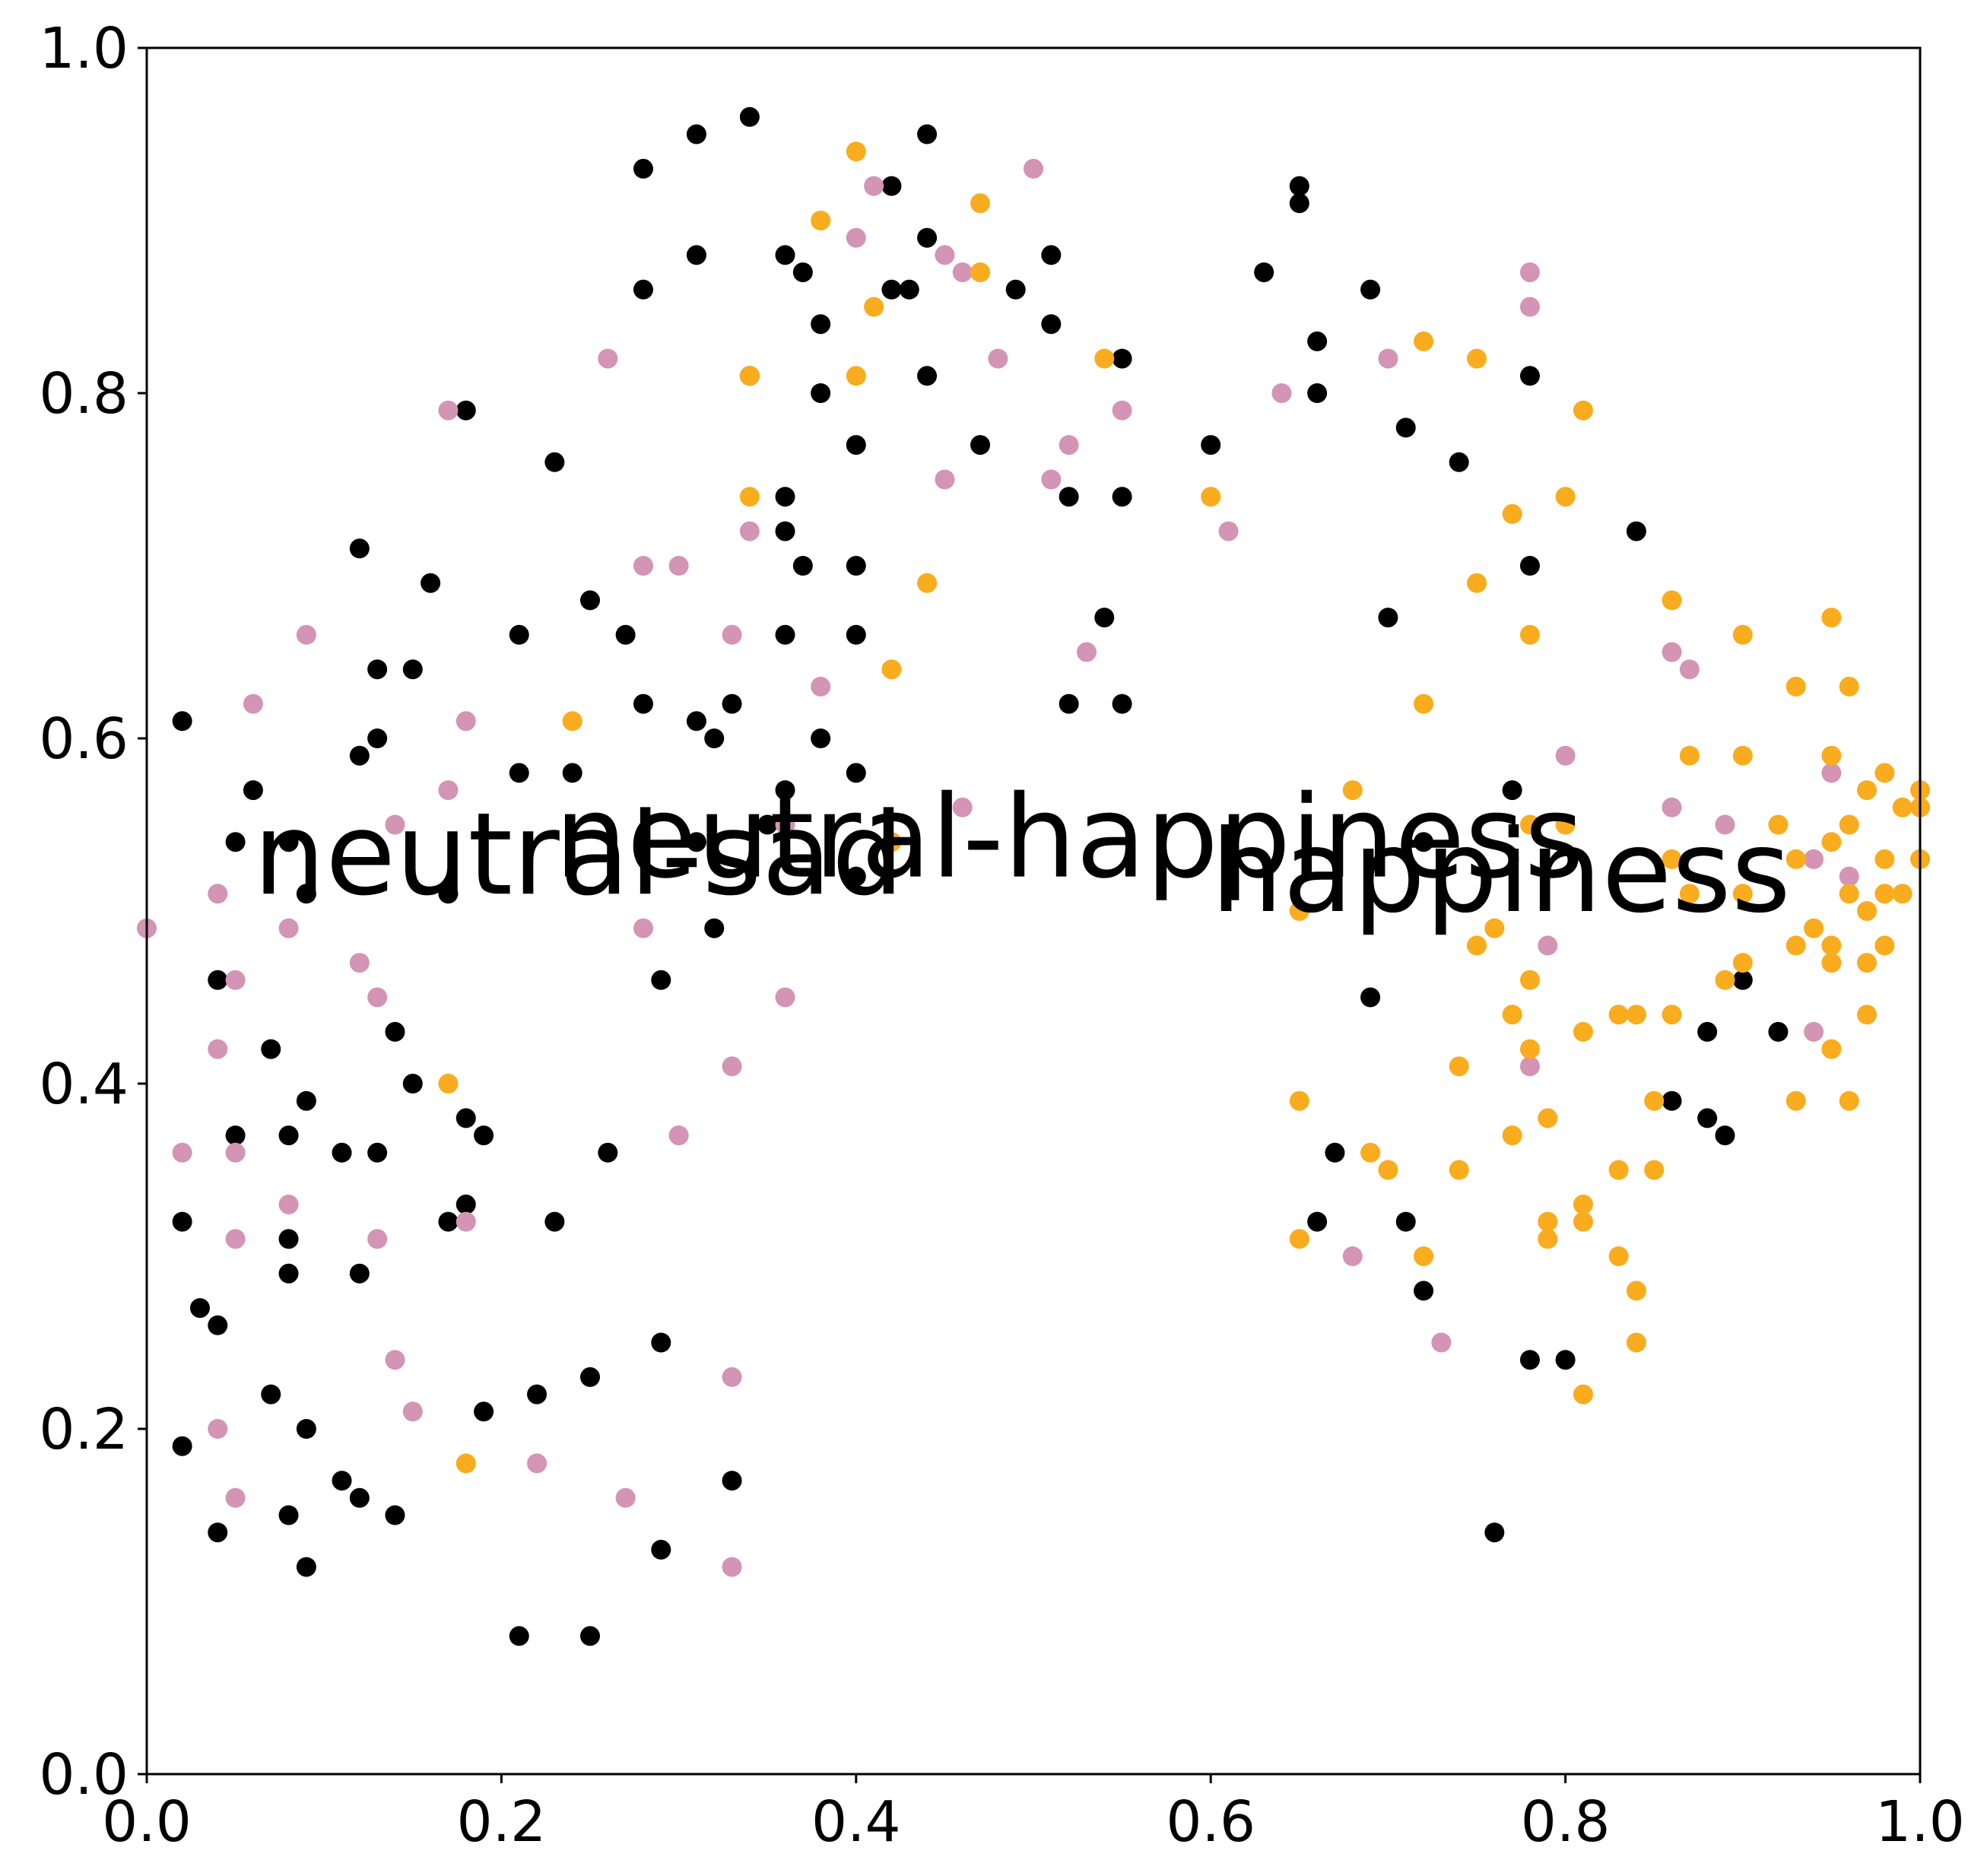 This screenshot has width=1987, height=1876. I want to click on y-tick-label: 0.0, so click(84, 1775).